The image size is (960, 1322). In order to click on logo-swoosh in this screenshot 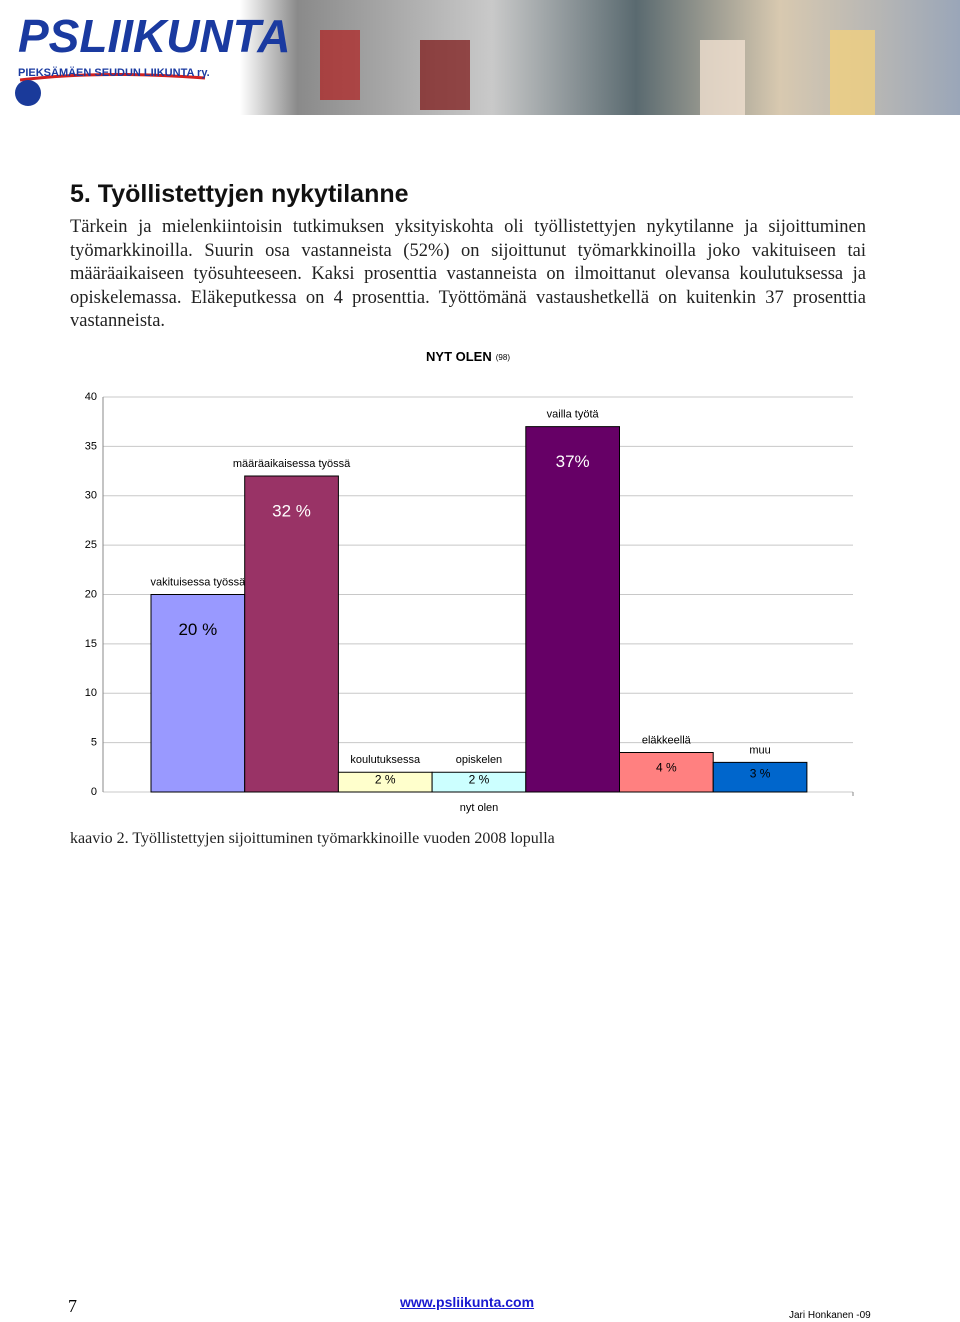, I will do `click(112, 77)`.